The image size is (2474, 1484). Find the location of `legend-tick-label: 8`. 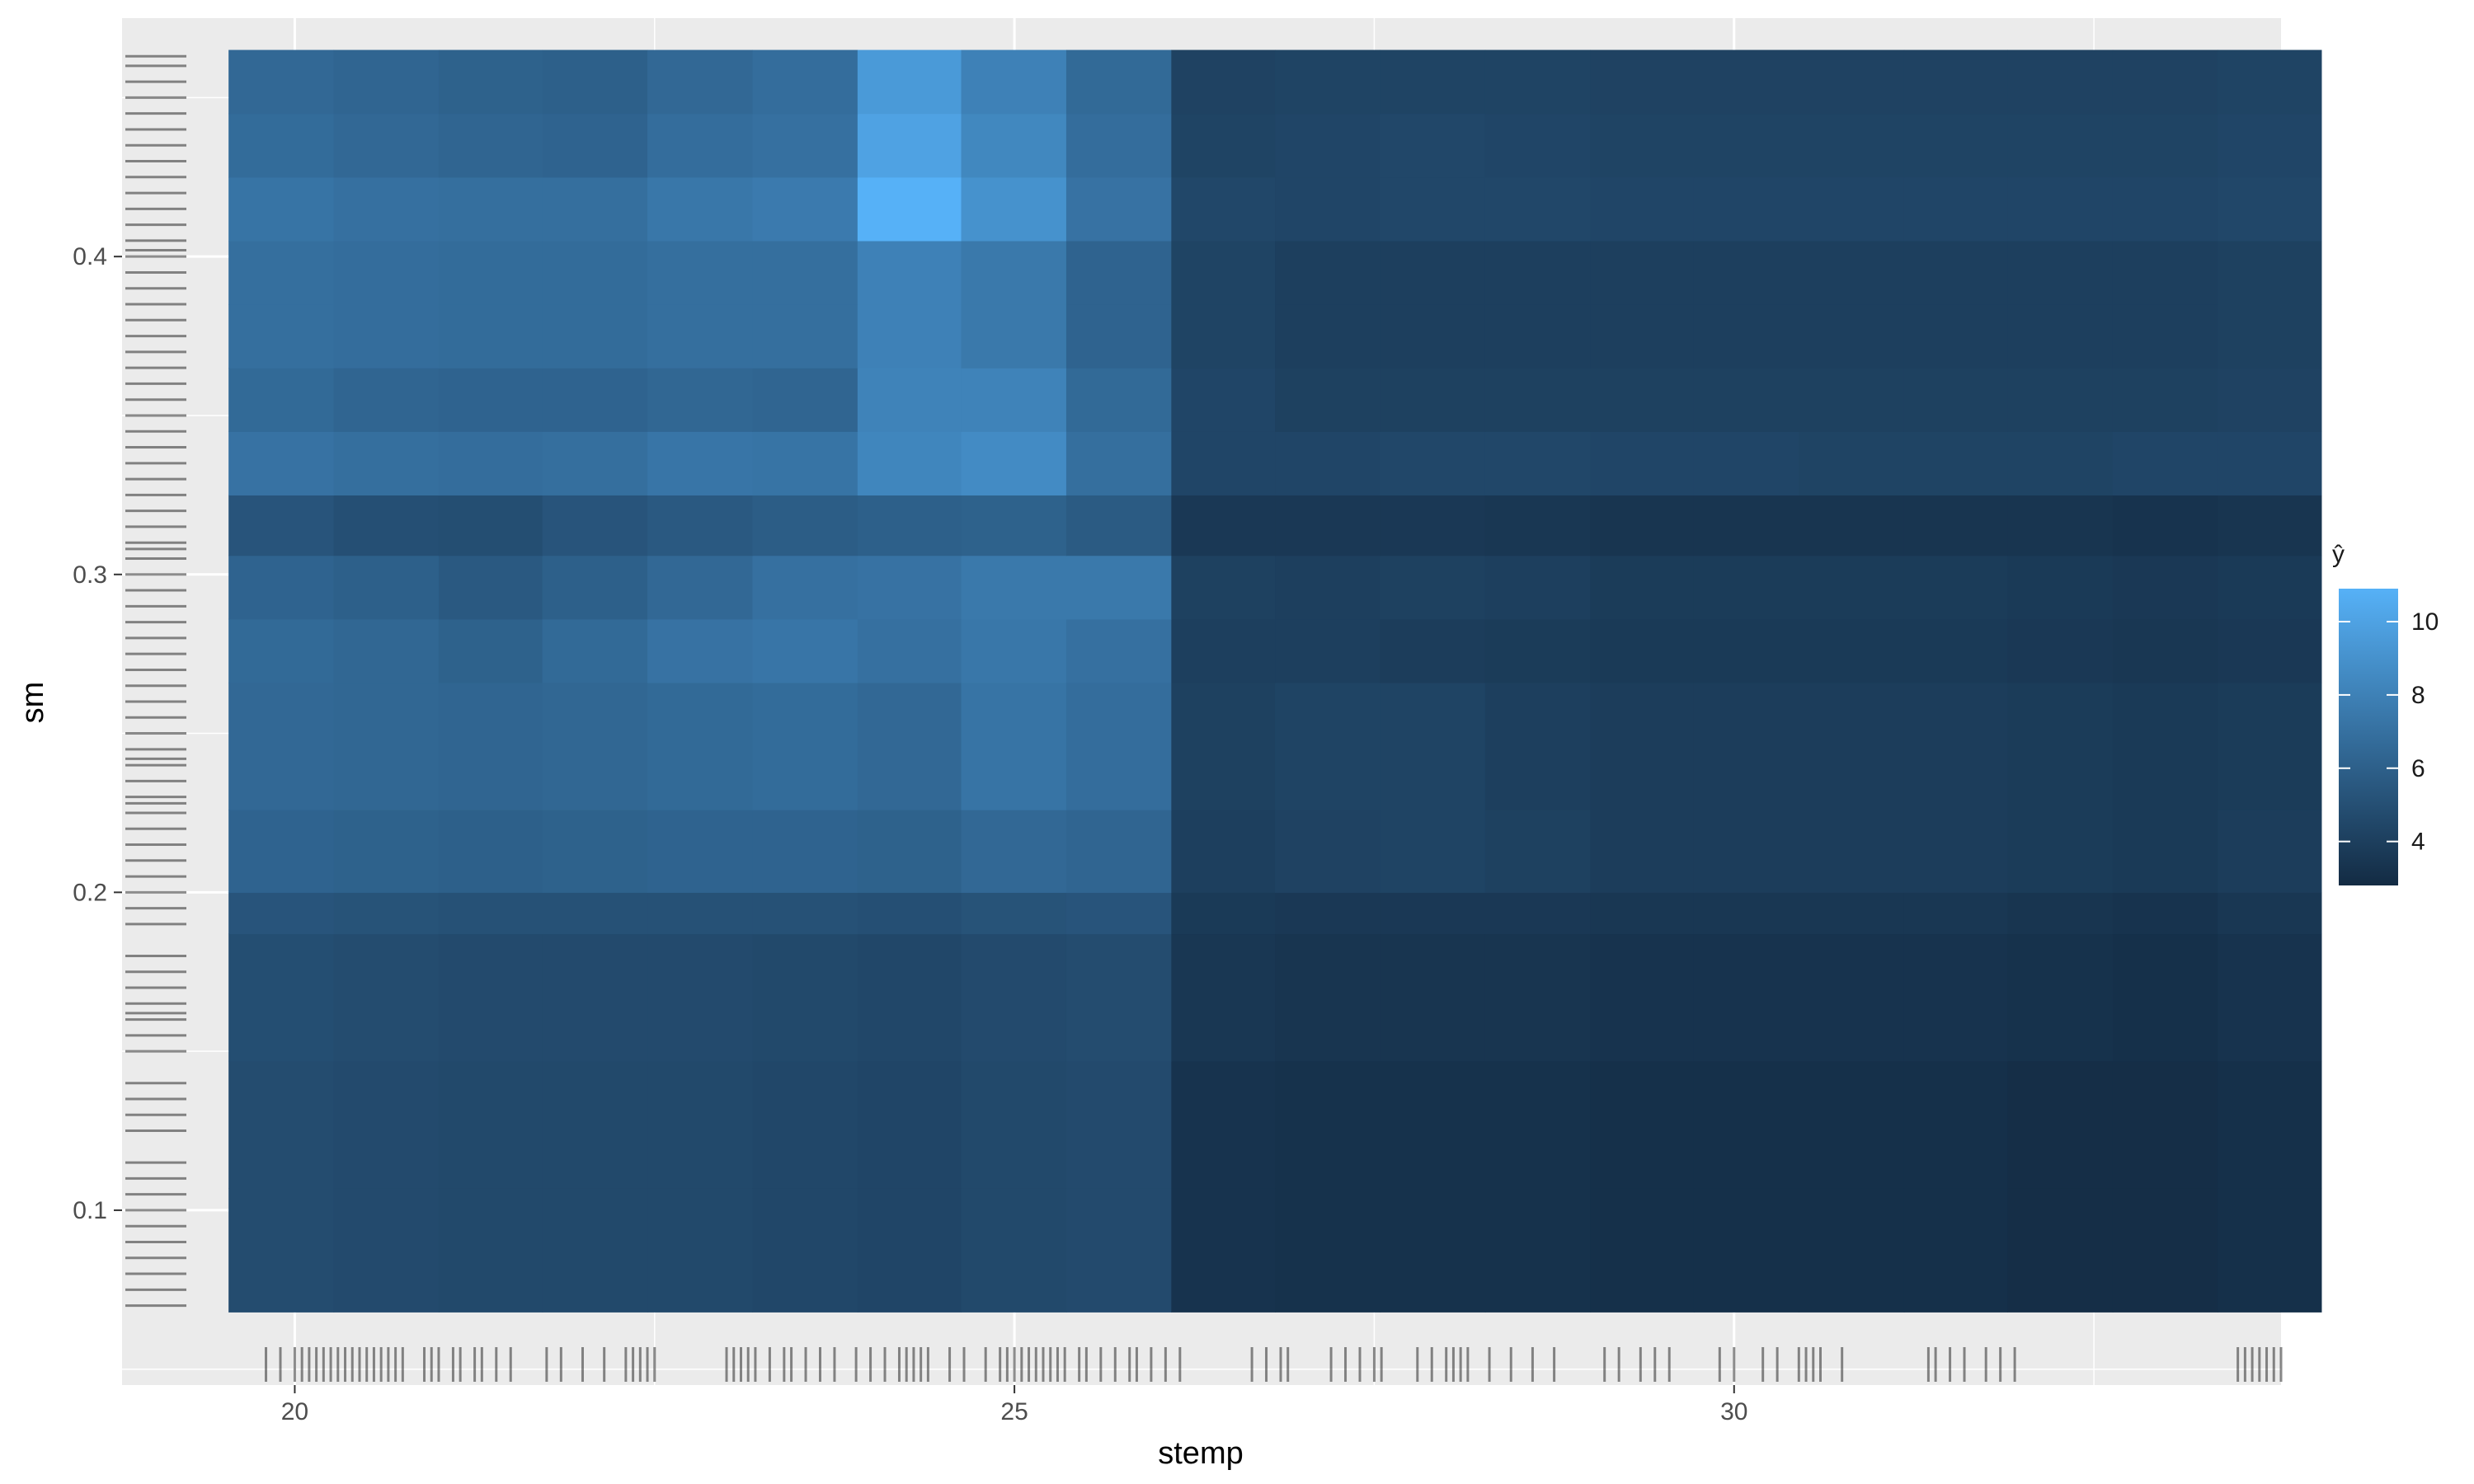

legend-tick-label: 8 is located at coordinates (2418, 695).